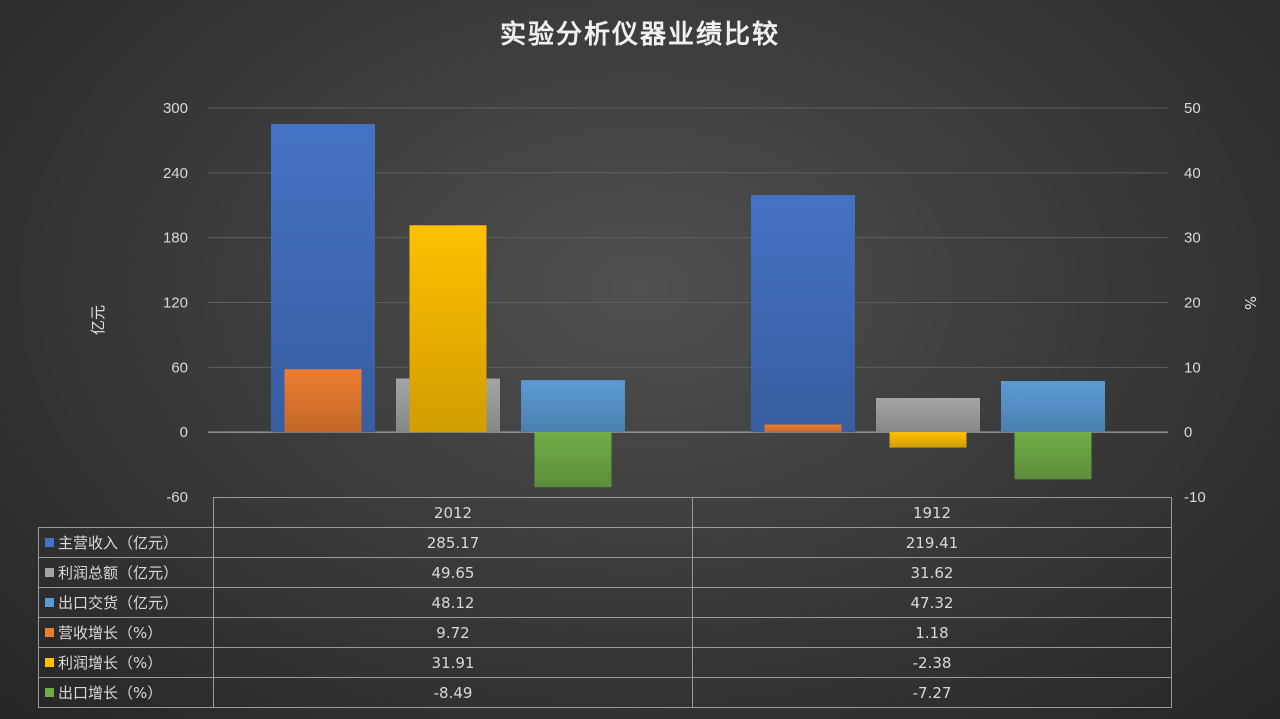  What do you see at coordinates (175, 173) in the screenshot?
I see `left-axis-tick-label: 240` at bounding box center [175, 173].